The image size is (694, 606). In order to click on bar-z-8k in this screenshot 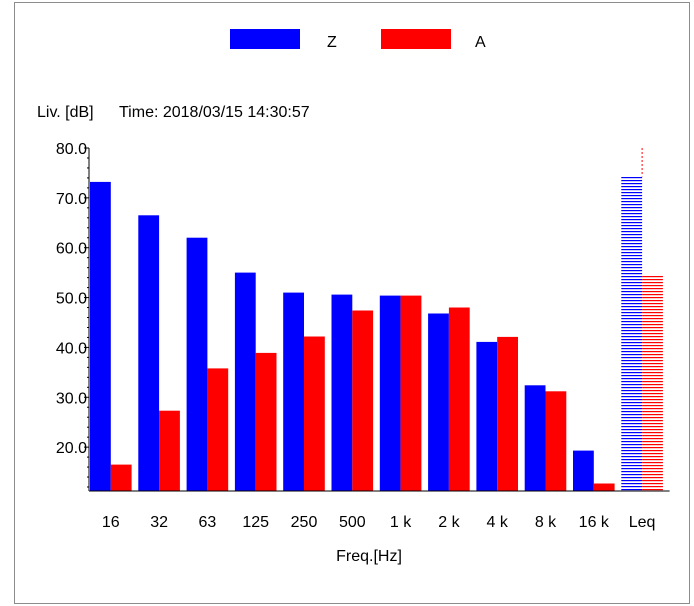, I will do `click(535, 438)`.